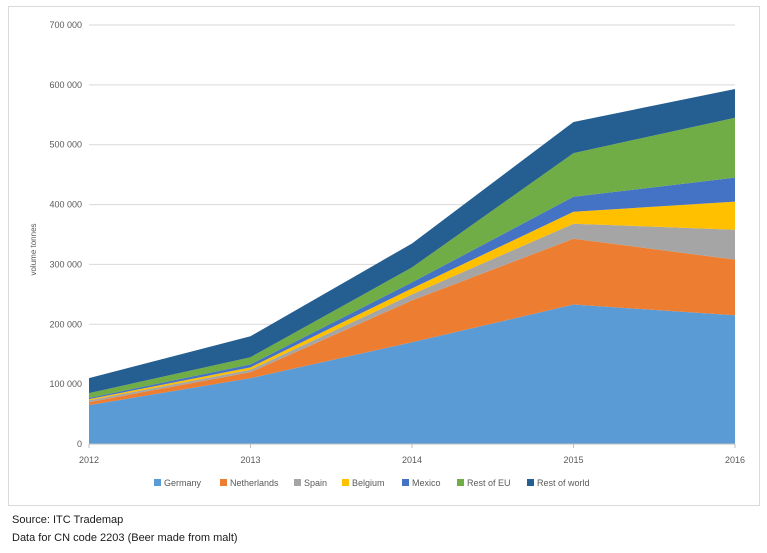 The image size is (767, 553). I want to click on x-tick-label: 2013, so click(250, 460).